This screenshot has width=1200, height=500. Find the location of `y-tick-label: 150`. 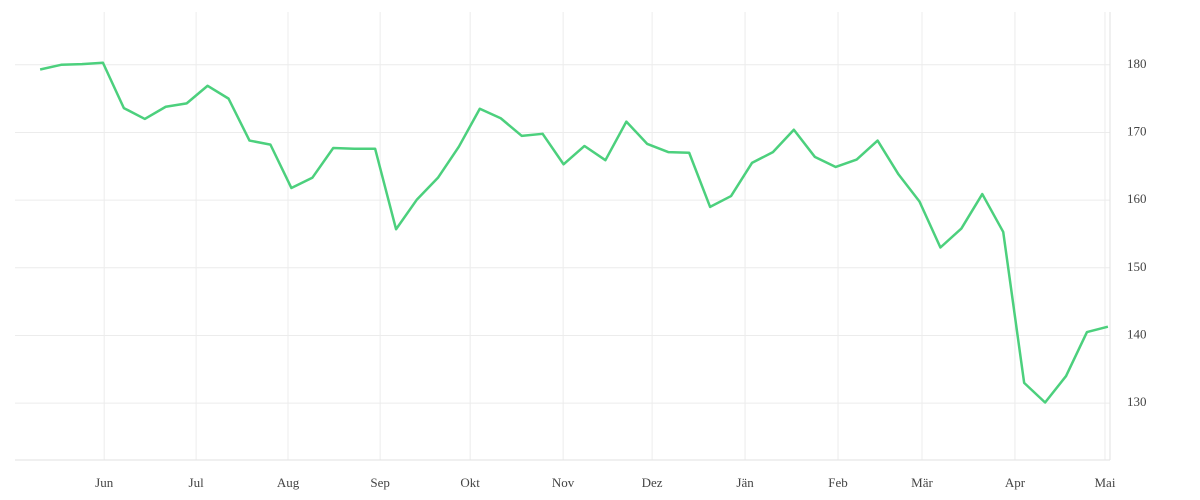

y-tick-label: 150 is located at coordinates (1137, 266).